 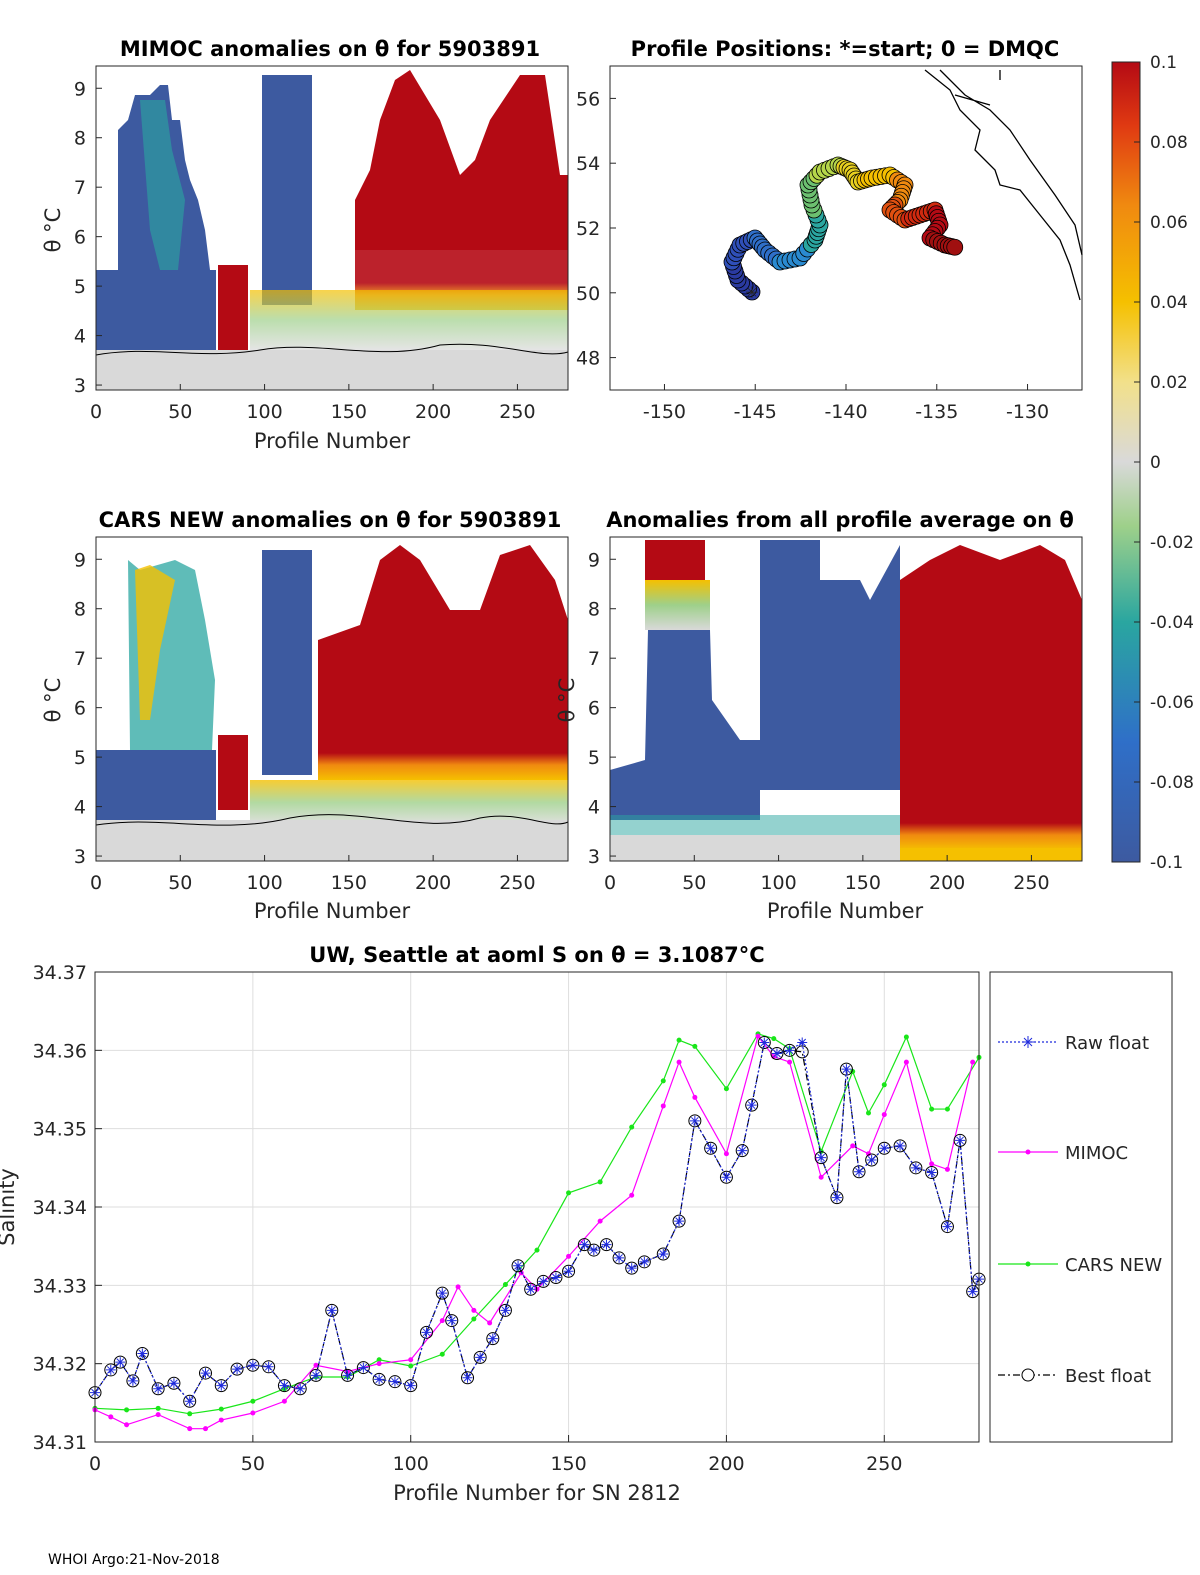 I want to click on mimoc-neutral-floor, so click(x=332, y=370).